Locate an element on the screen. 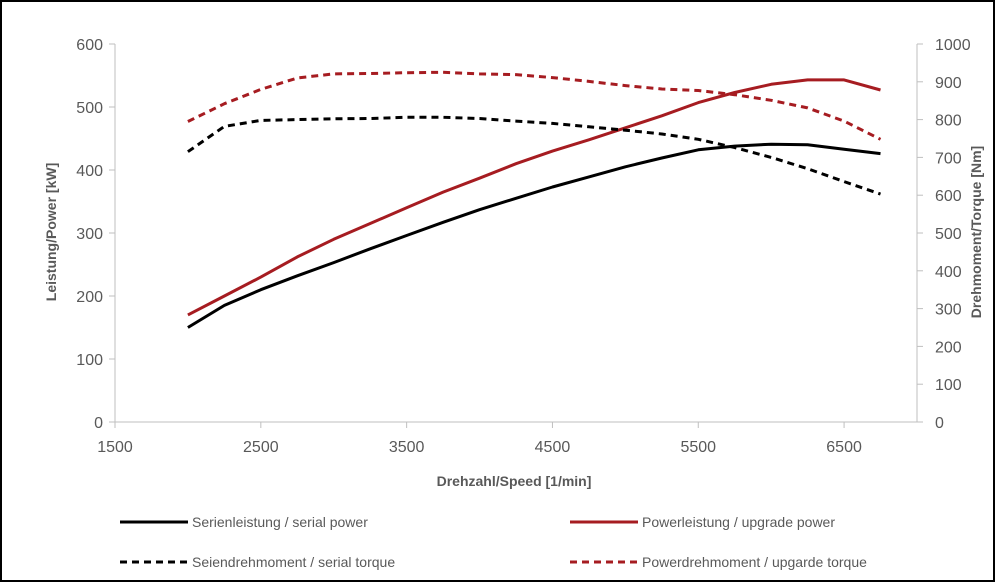  x-tick-label: 6500 is located at coordinates (844, 447).